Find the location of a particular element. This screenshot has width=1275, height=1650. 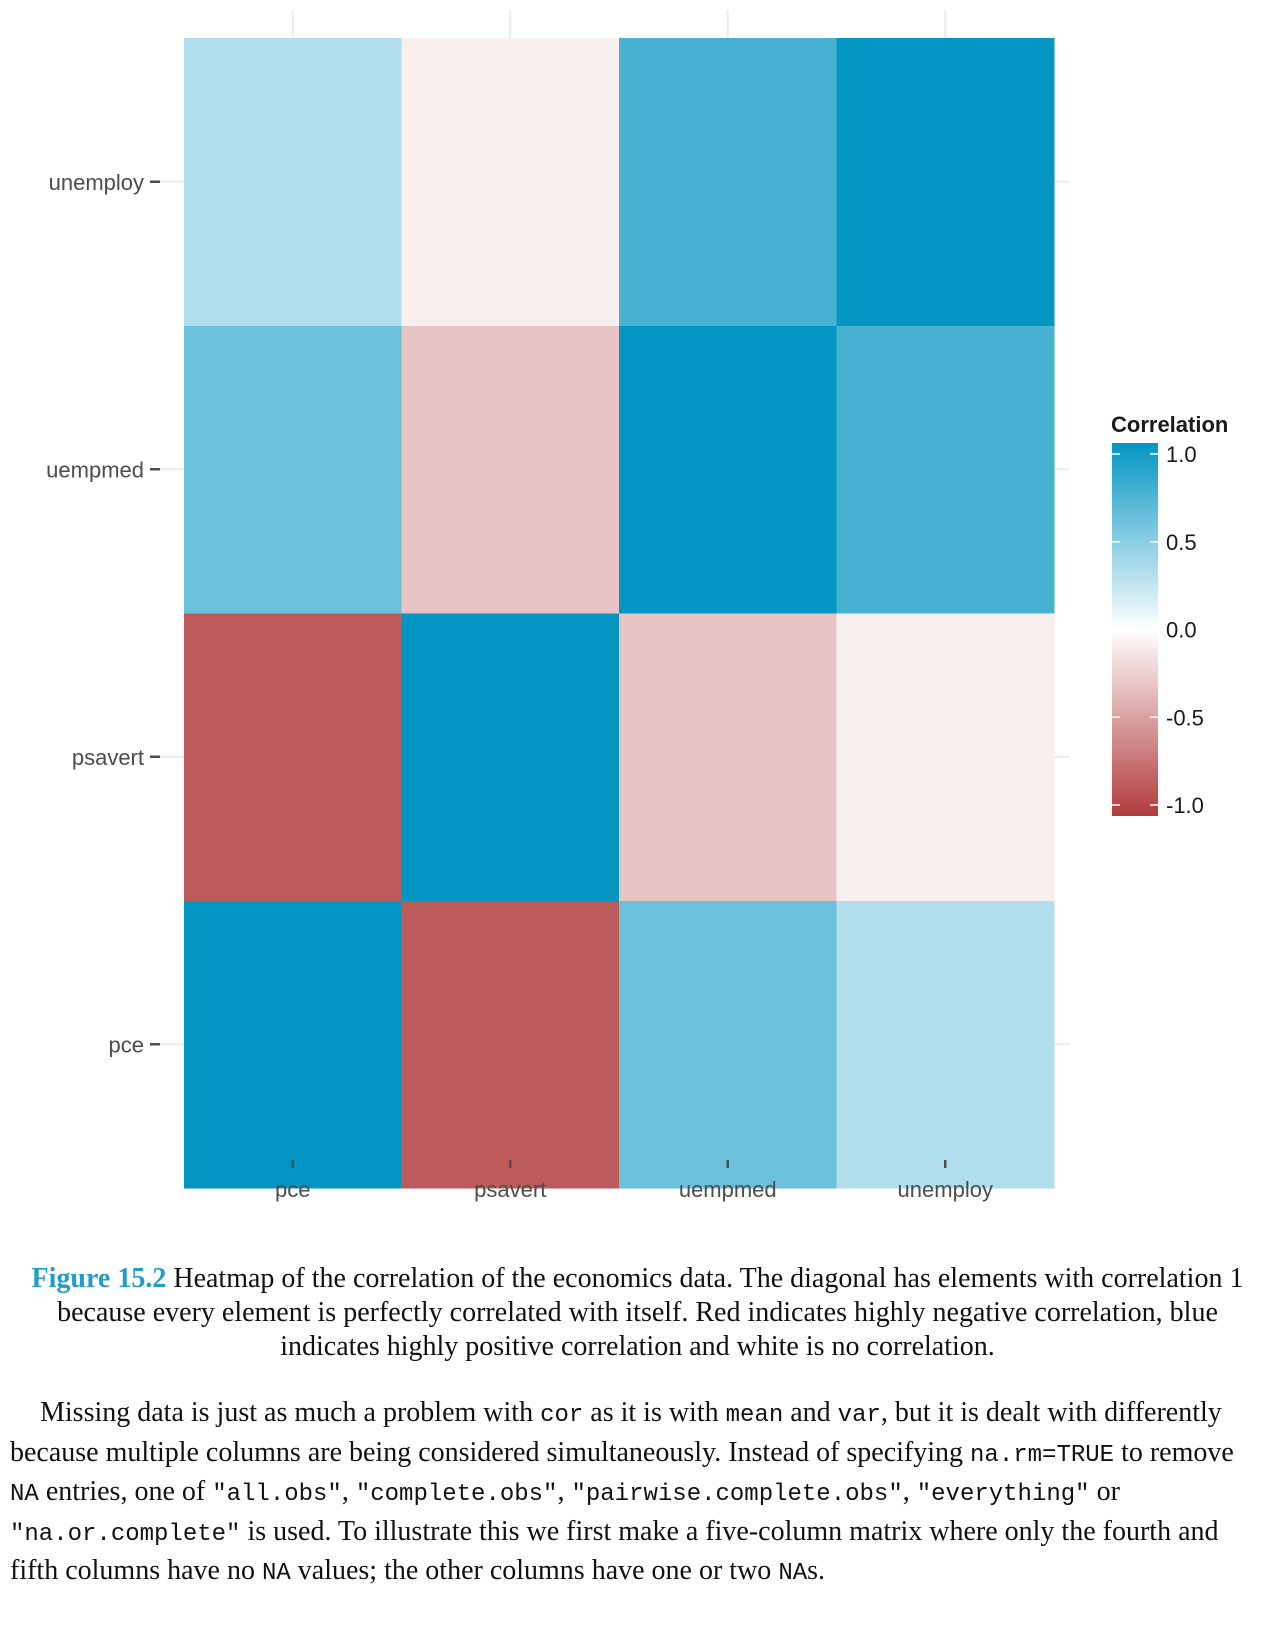

code-cor: cor is located at coordinates (562, 1415).